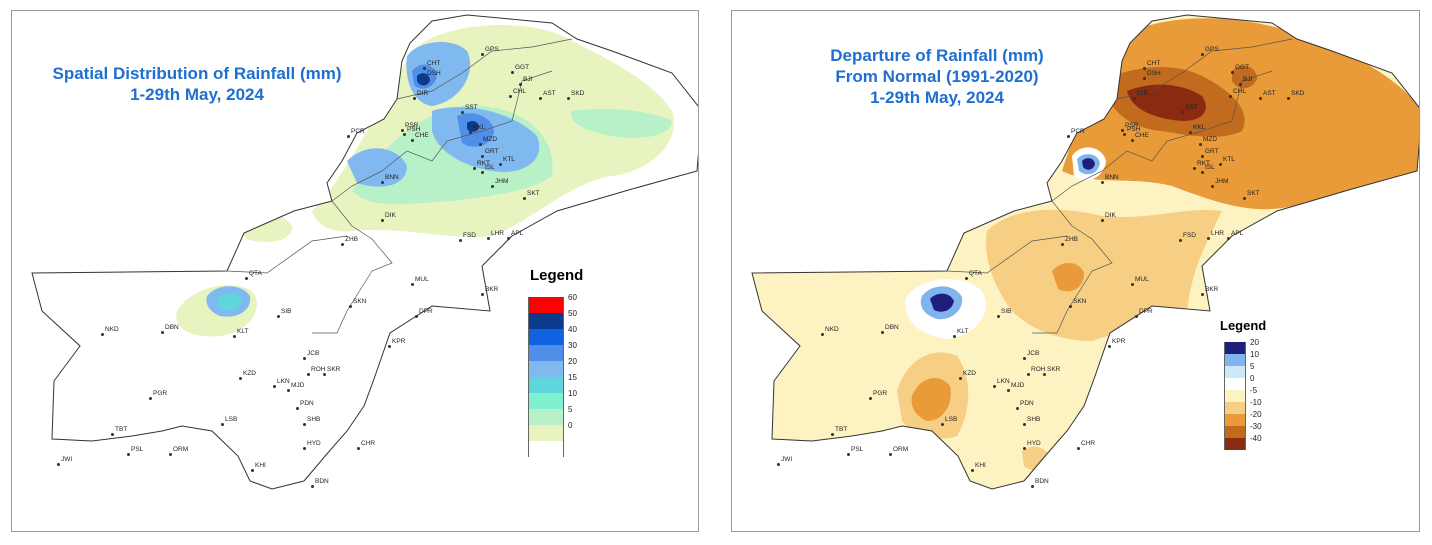 Image resolution: width=1432 pixels, height=545 pixels. I want to click on station-label: AST, so click(549, 93).